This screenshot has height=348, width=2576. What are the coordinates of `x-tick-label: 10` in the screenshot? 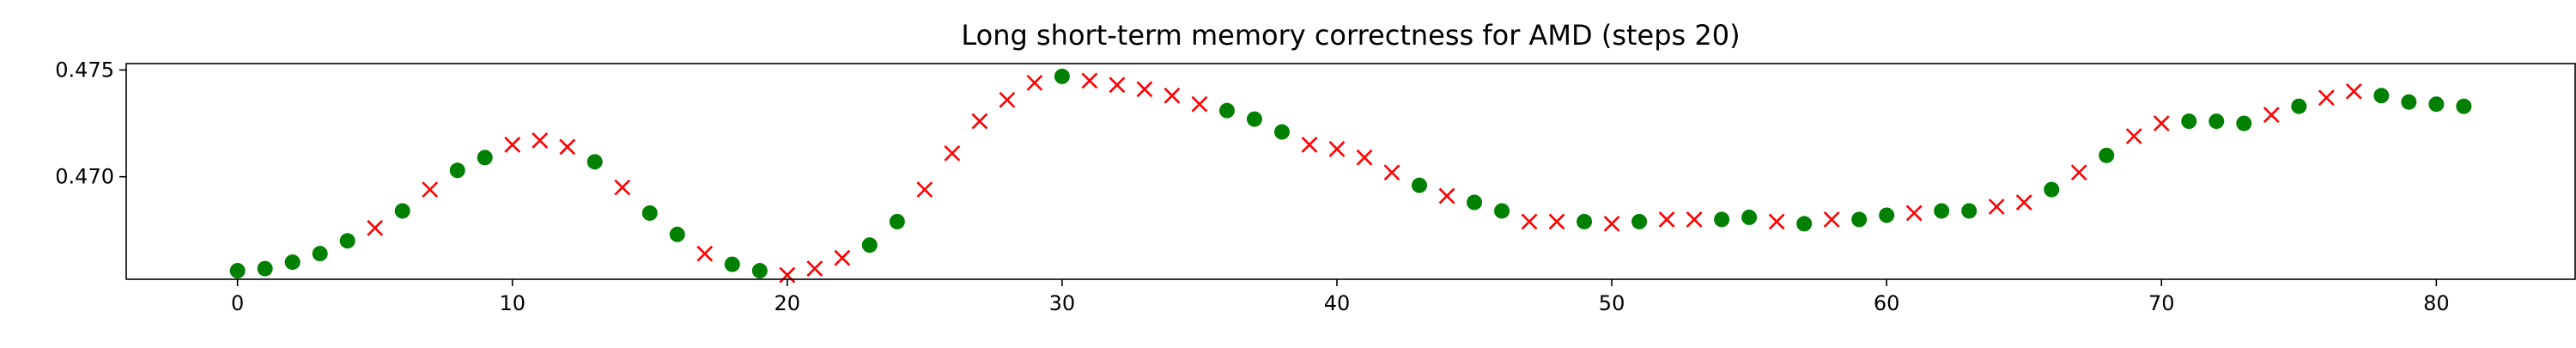 It's located at (512, 303).